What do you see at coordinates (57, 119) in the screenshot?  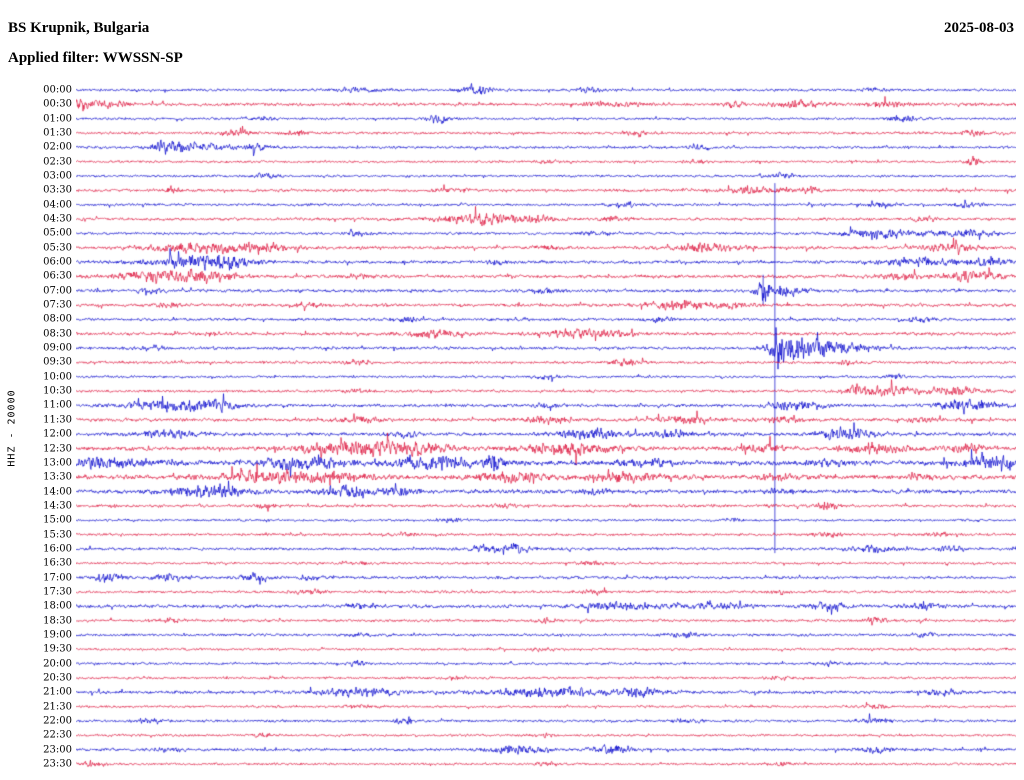 I see `time-label: 01:00` at bounding box center [57, 119].